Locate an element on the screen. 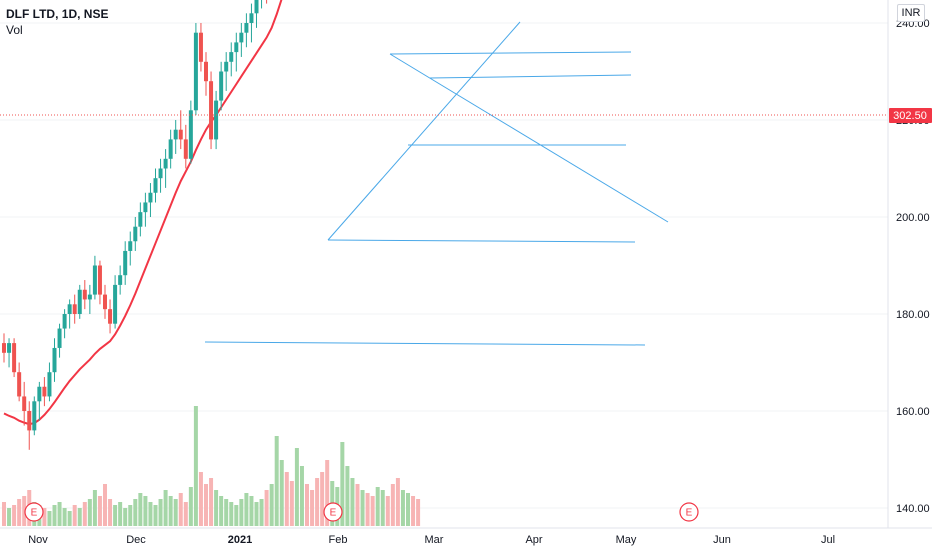 The image size is (932, 550). pennant-lower-line is located at coordinates (424, 131).